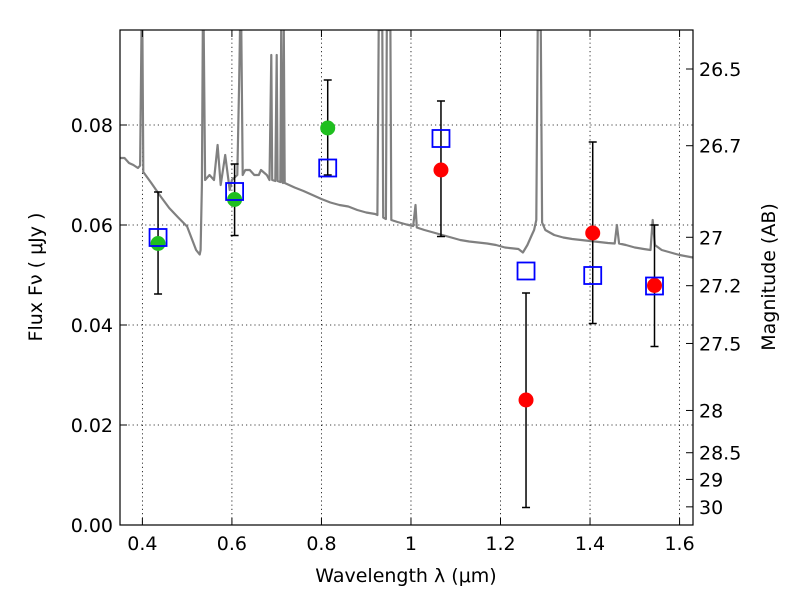  What do you see at coordinates (142, 544) in the screenshot?
I see `x-tick-label: 0.4` at bounding box center [142, 544].